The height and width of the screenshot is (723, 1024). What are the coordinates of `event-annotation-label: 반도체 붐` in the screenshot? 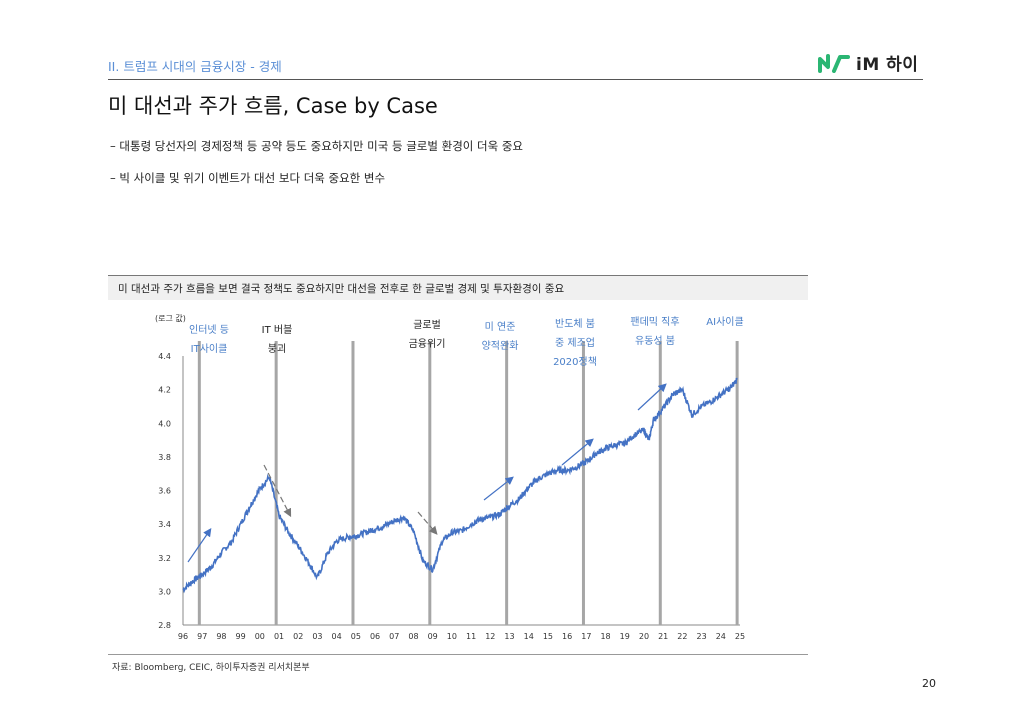 It's located at (575, 324).